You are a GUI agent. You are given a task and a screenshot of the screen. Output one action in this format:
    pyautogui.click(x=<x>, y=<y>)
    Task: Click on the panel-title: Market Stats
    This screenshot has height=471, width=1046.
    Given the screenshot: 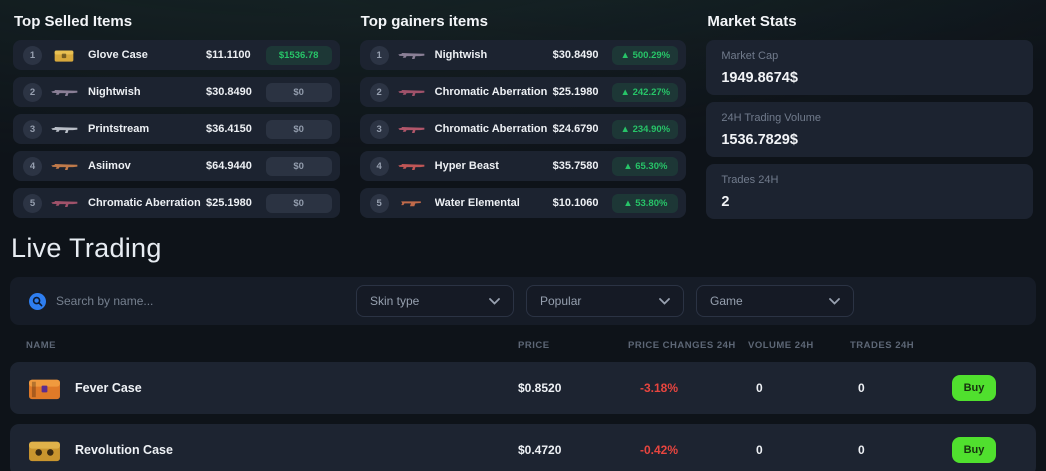 What is the action you would take?
    pyautogui.click(x=752, y=21)
    